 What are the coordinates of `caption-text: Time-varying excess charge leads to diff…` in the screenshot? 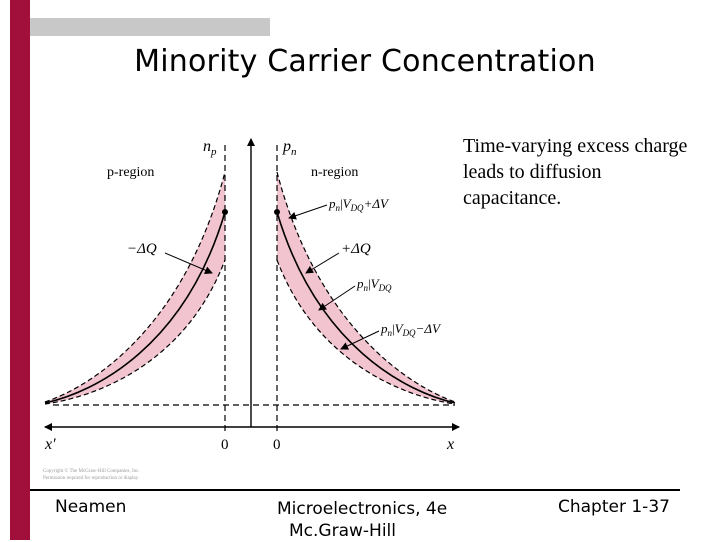 It's located at (575, 172).